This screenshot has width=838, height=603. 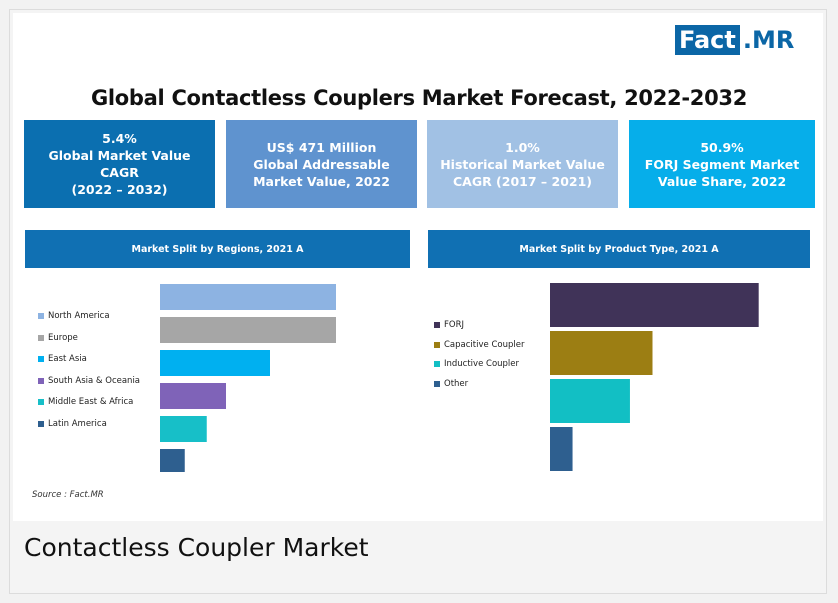 What do you see at coordinates (89, 381) in the screenshot?
I see `legend-item-south-asia-and-oceania: South Asia & Oceania` at bounding box center [89, 381].